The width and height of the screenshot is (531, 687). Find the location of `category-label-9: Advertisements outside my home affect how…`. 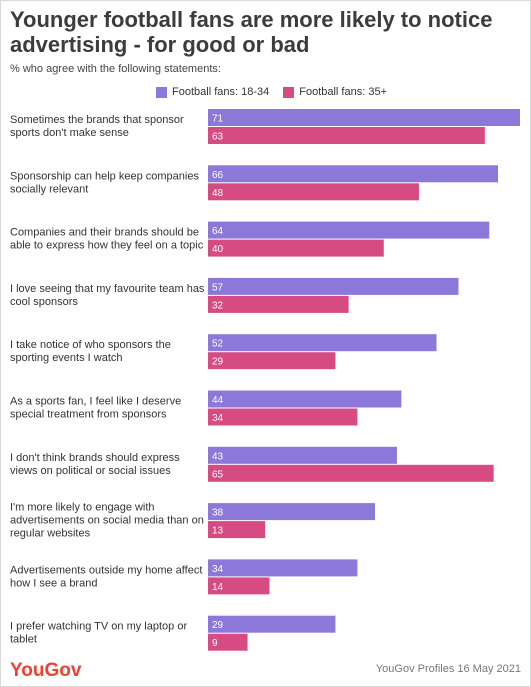

category-label-9: Advertisements outside my home affect how… is located at coordinates (106, 576).